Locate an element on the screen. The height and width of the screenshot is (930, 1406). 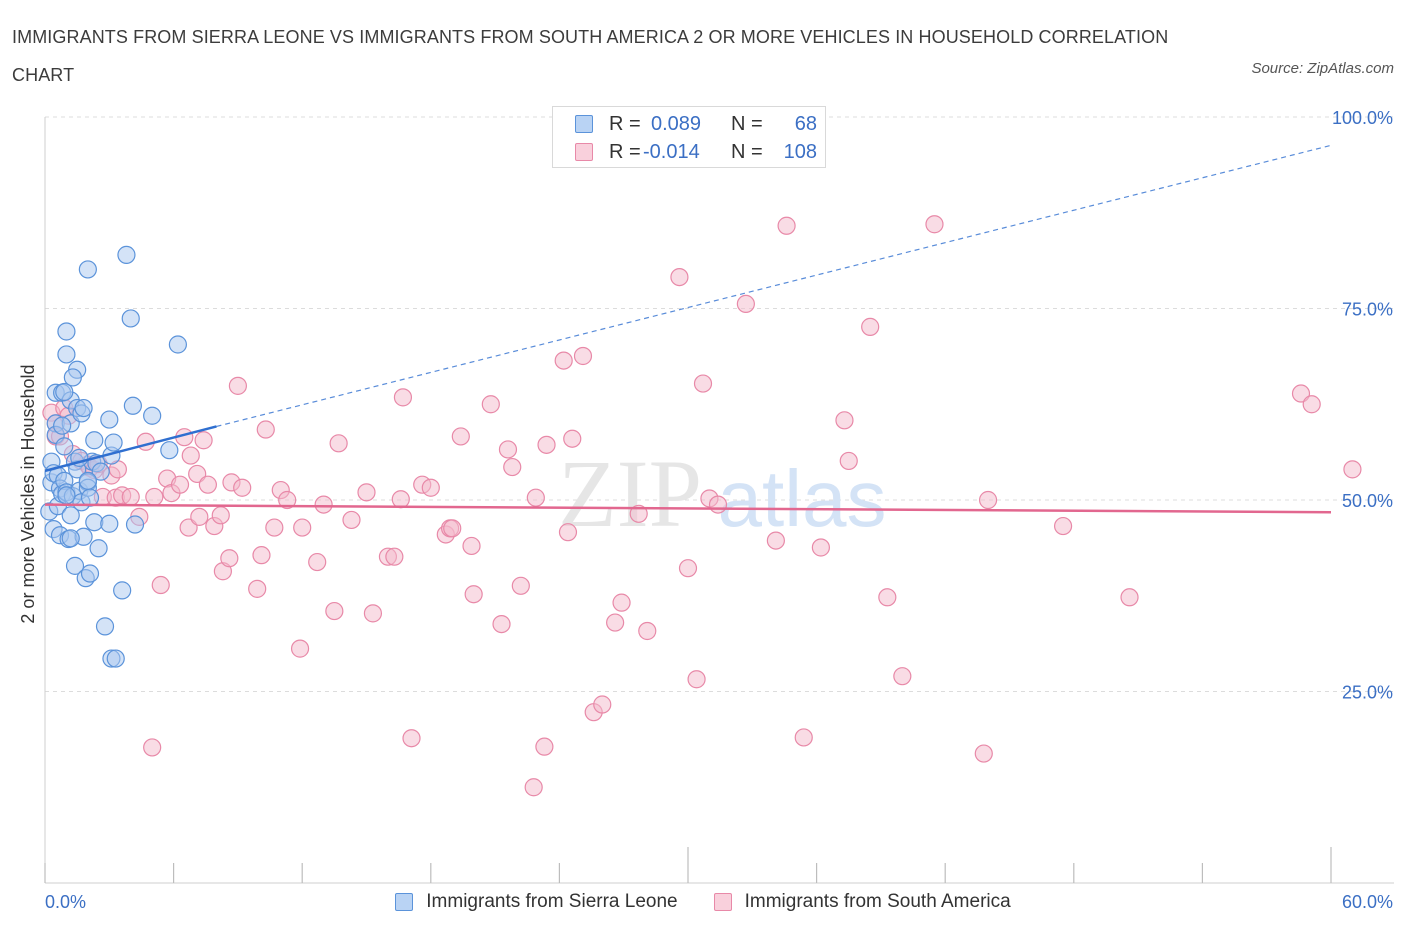
legend-n-value: 108 is located at coordinates (800, 151).